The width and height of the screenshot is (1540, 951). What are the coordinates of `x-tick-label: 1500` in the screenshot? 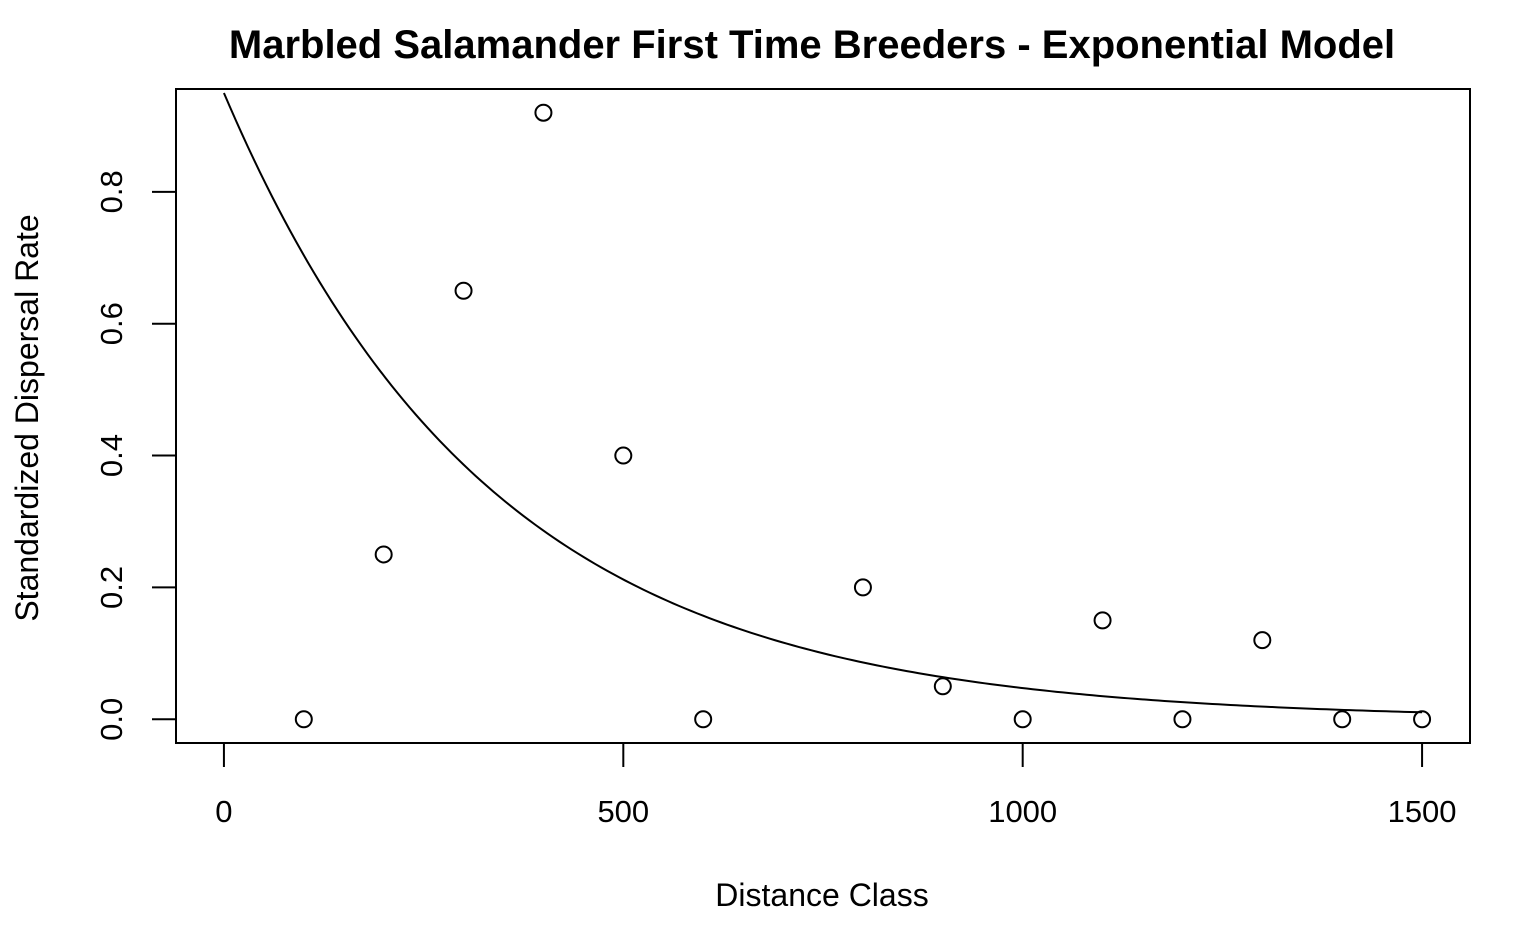 It's located at (1422, 811).